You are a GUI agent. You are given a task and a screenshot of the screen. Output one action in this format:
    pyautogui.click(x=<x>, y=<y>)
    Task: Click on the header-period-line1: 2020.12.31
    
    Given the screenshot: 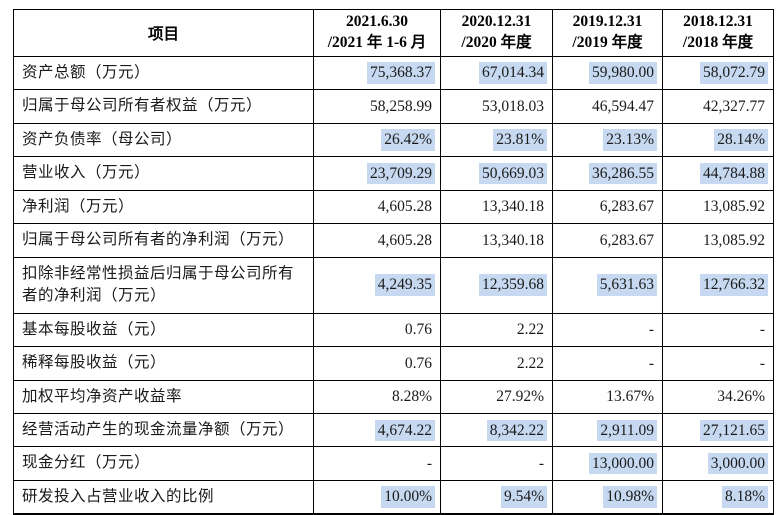 What is the action you would take?
    pyautogui.click(x=496, y=21)
    